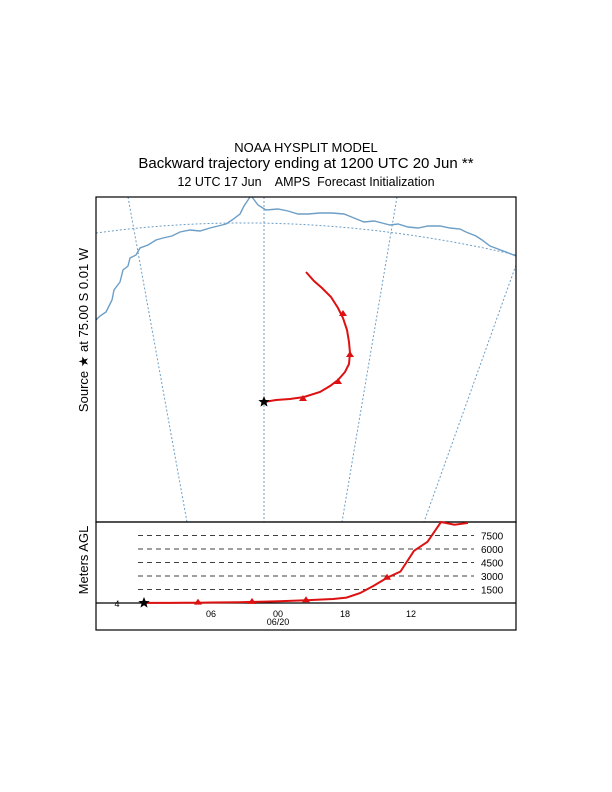 This screenshot has width=612, height=792. I want to click on x-tick-label: 12, so click(411, 614).